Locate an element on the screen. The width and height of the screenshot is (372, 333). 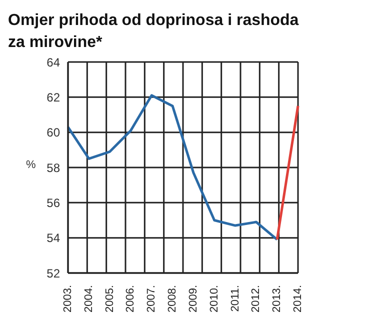
x-tick-label: 2008. is located at coordinates (172, 299).